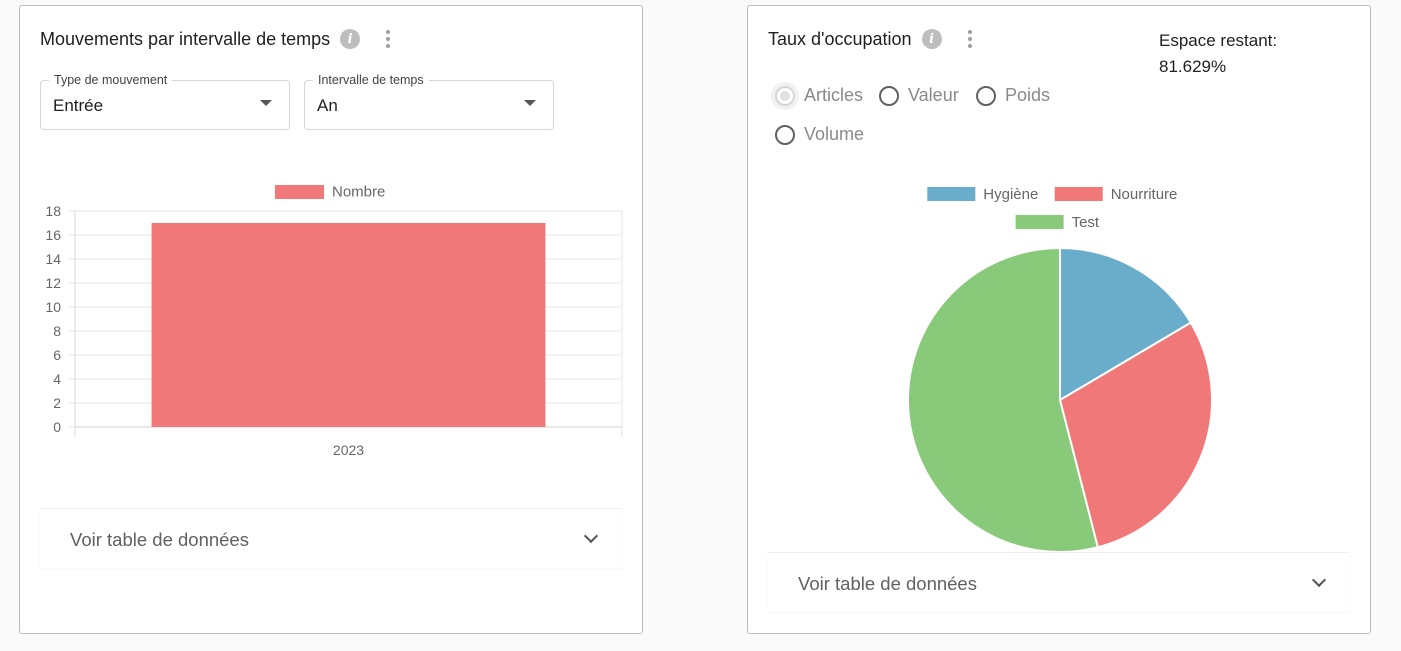 This screenshot has height=651, width=1401. I want to click on legend-label: Nourriture, so click(1144, 194).